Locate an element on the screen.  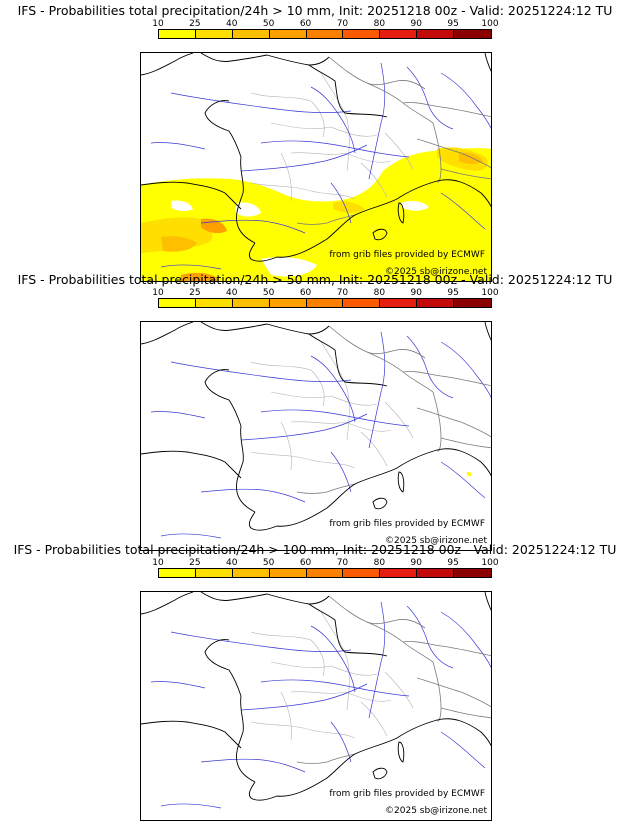
map-canvas is located at coordinates (316, 430).